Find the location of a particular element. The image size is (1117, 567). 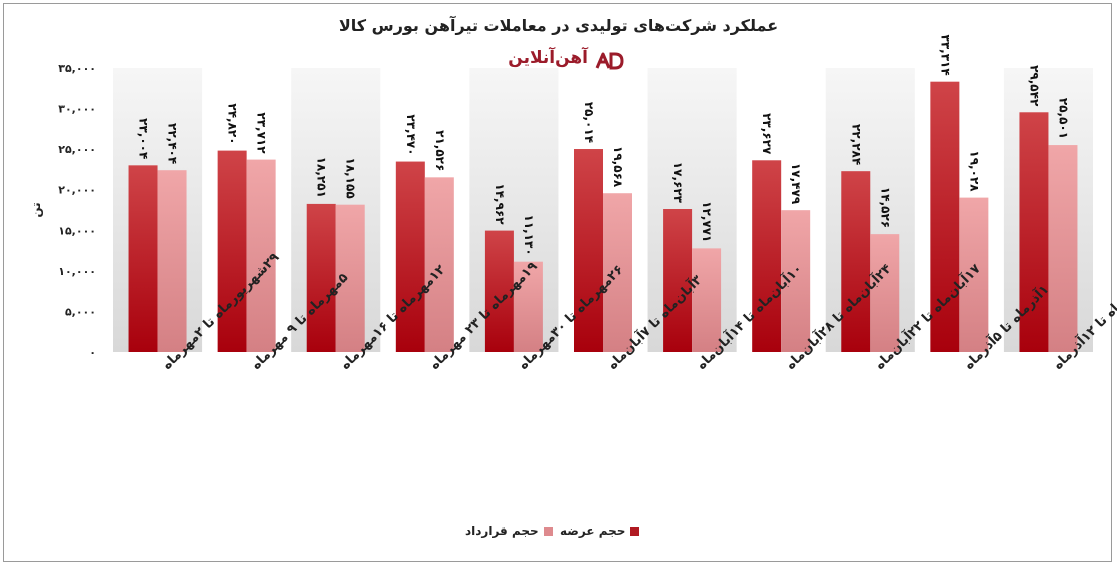

data-label-contract: ۲۳,۷۱۲ is located at coordinates (262, 133).